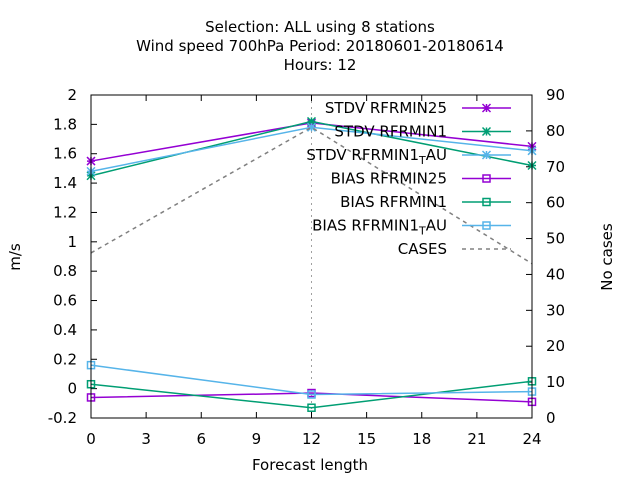  I want to click on y2-axis-label: No cases, so click(607, 257).